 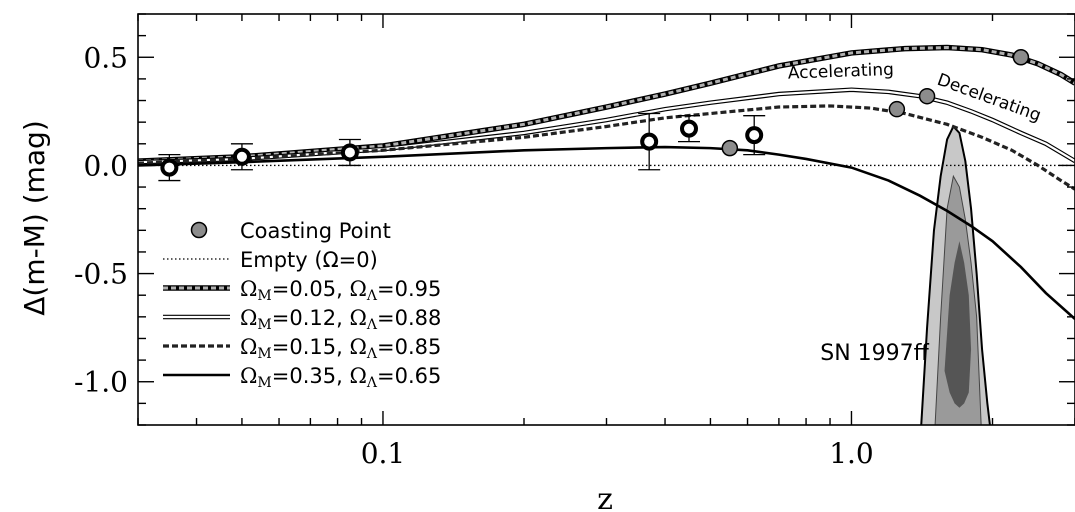 What do you see at coordinates (409, 347) in the screenshot?
I see `legend-text-part: =0.85` at bounding box center [409, 347].